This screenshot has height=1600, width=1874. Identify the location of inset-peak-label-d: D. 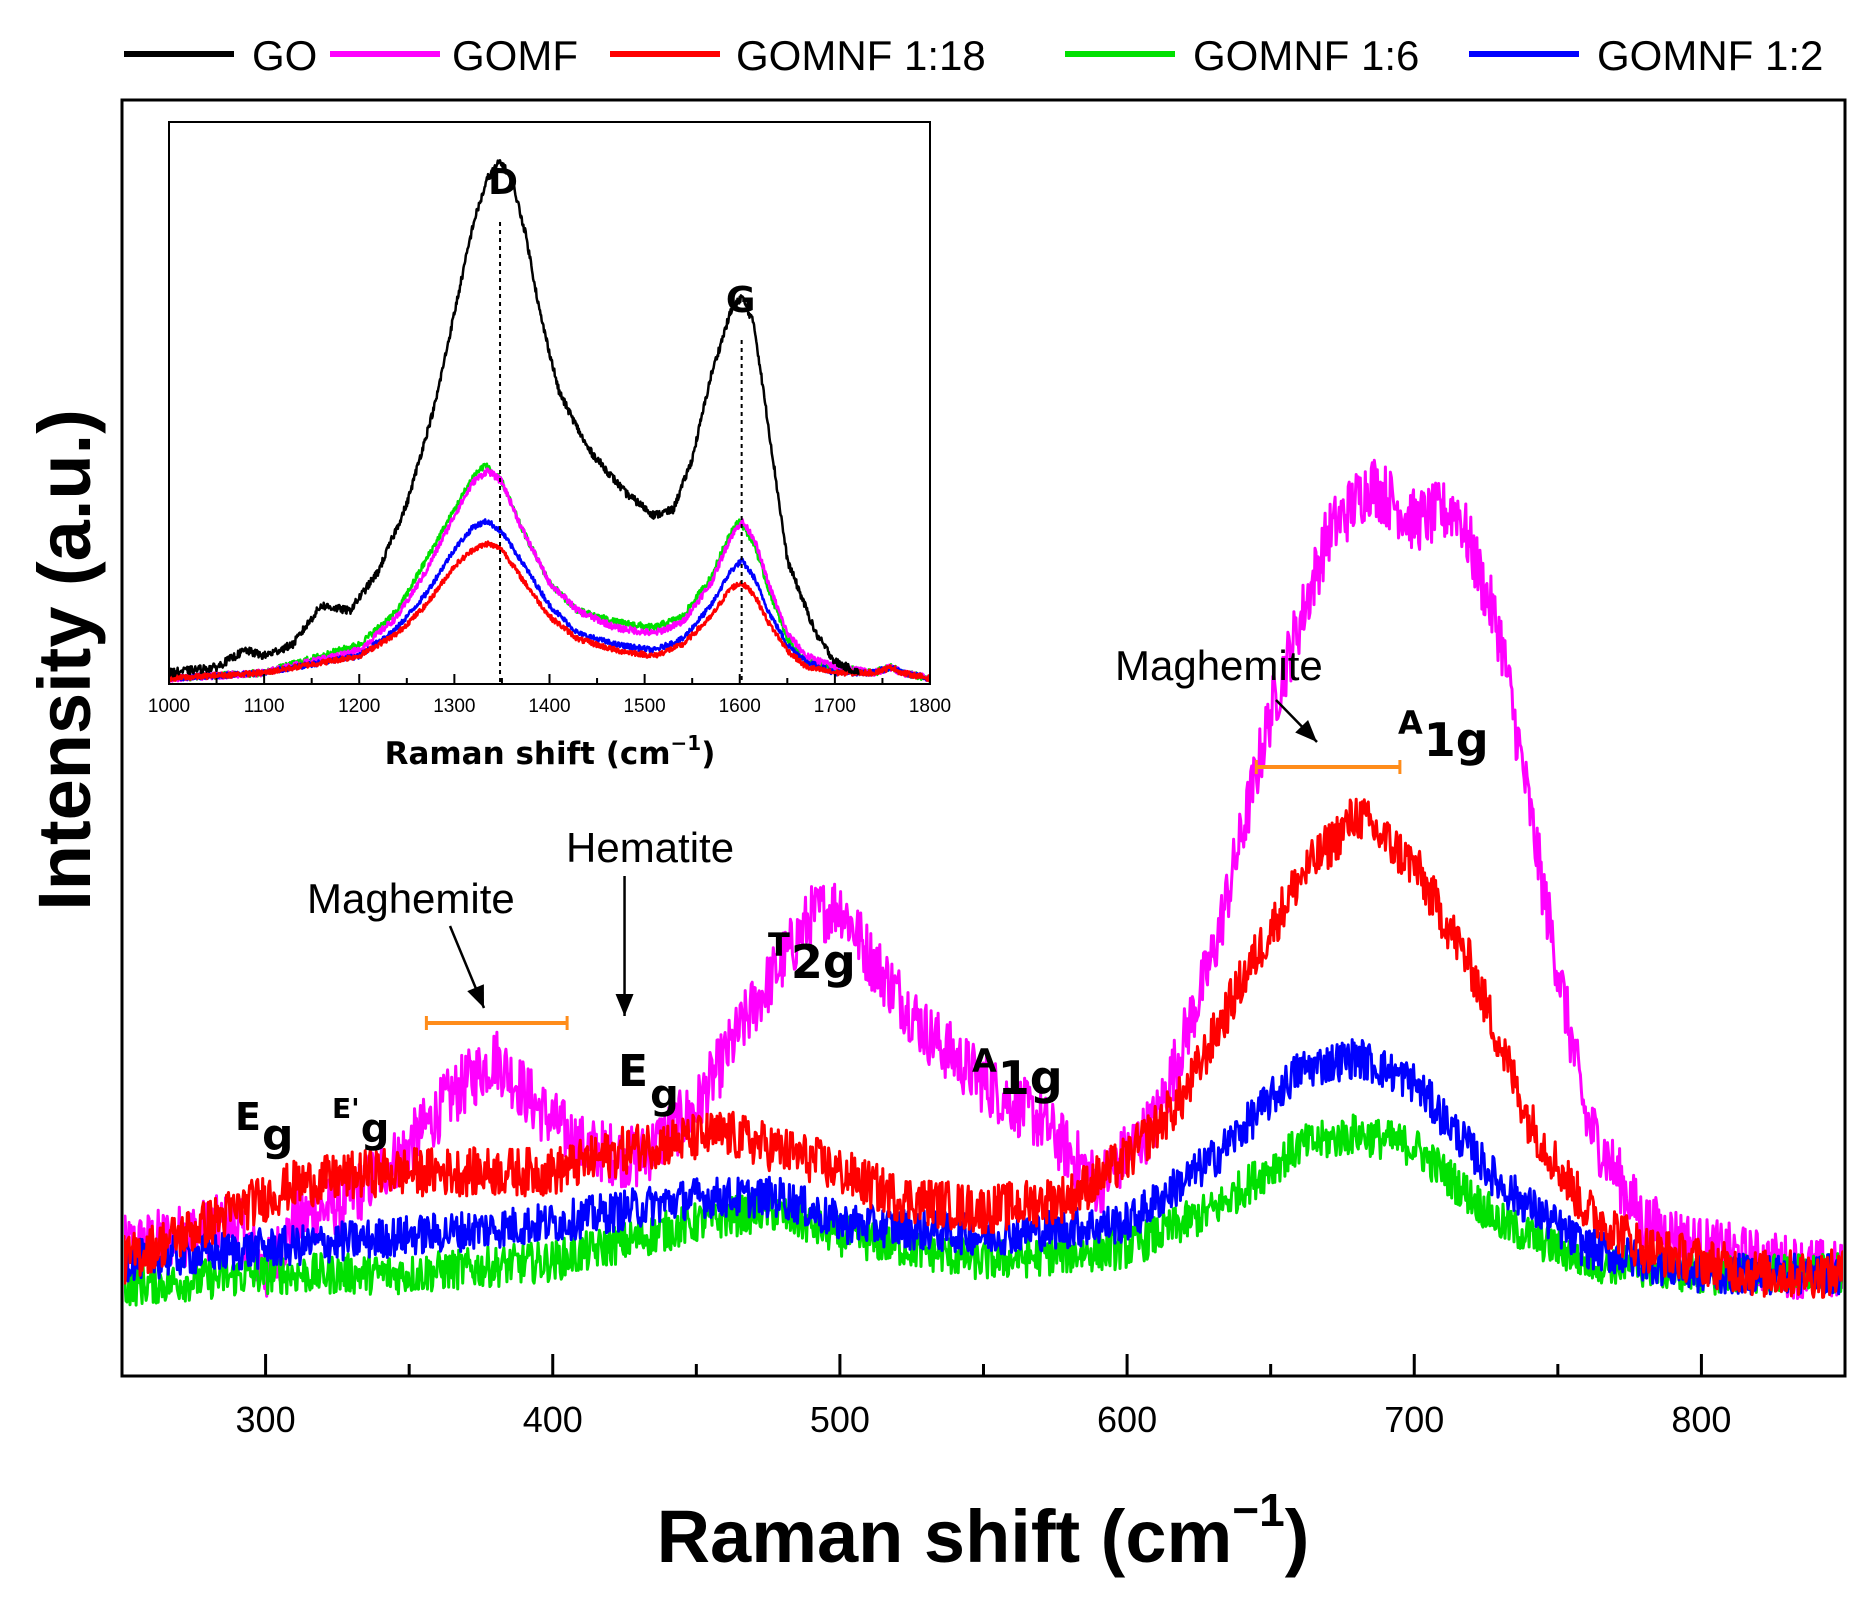
(503, 182).